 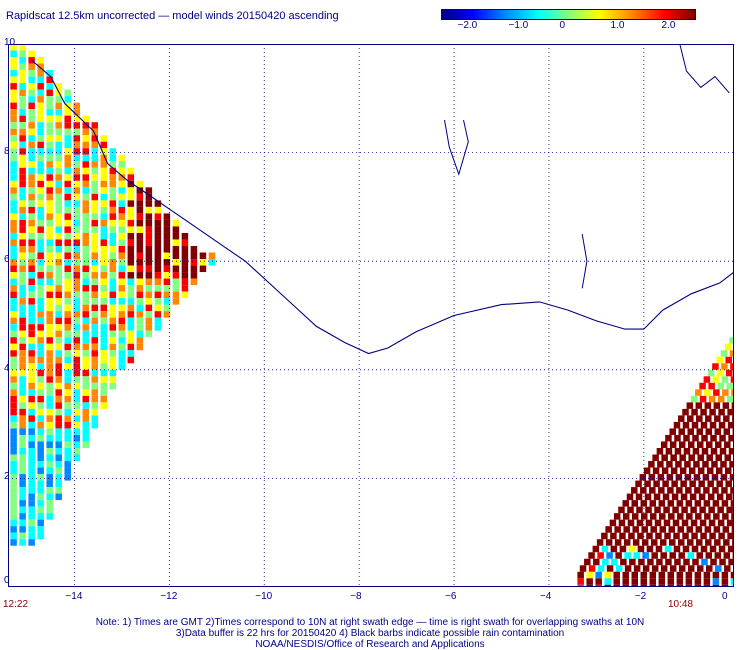 I want to click on latitude-tick-label: 10, so click(x=10, y=42).